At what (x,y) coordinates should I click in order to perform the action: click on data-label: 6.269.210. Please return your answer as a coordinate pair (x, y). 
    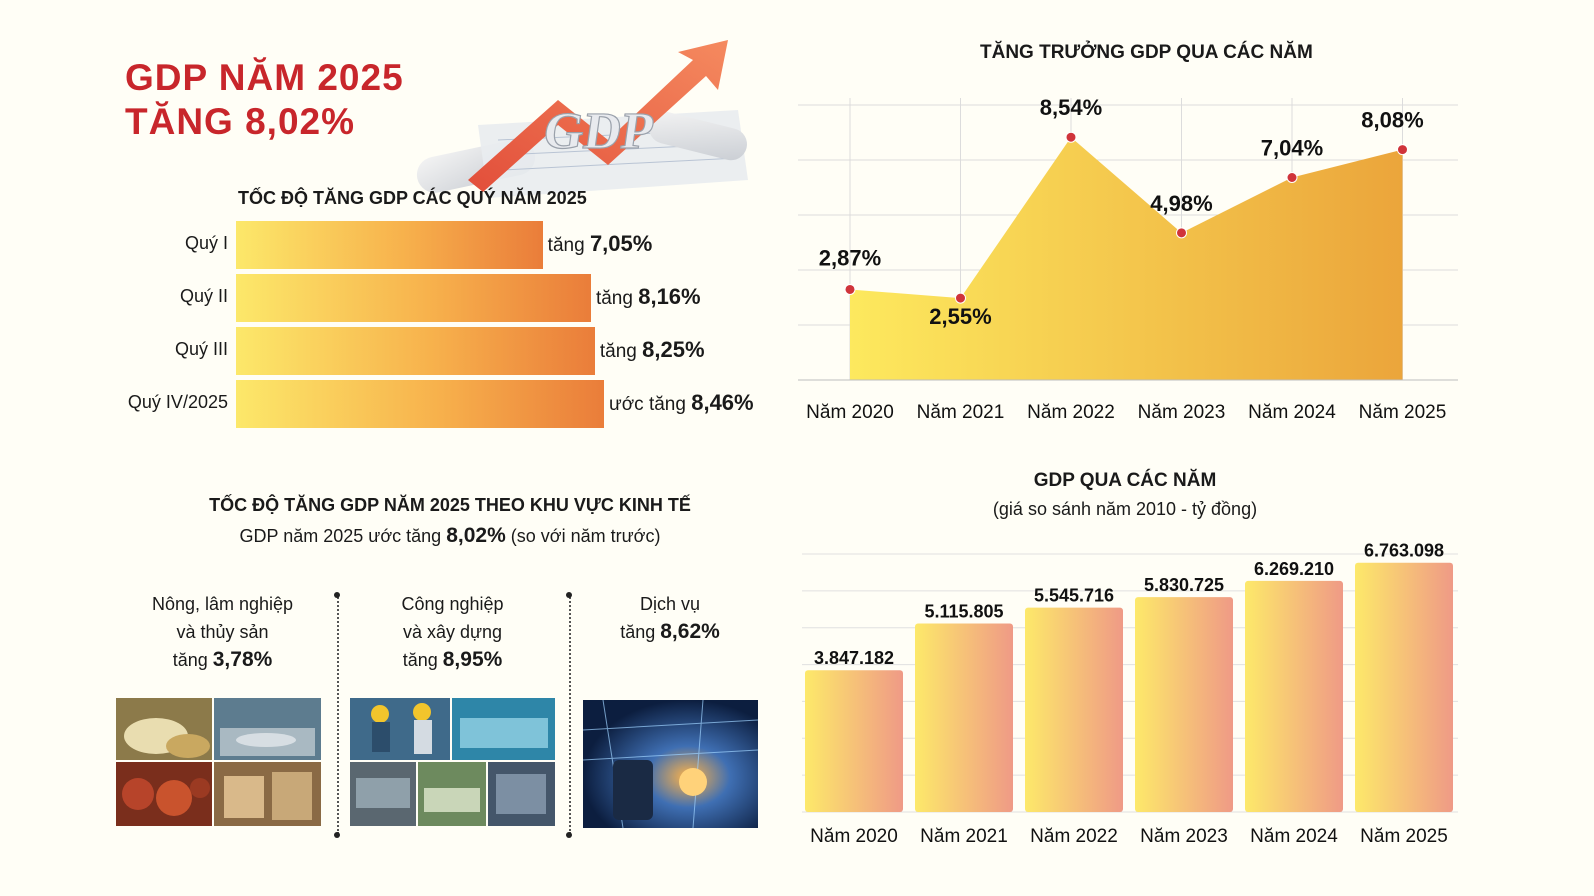
    Looking at the image, I should click on (1294, 569).